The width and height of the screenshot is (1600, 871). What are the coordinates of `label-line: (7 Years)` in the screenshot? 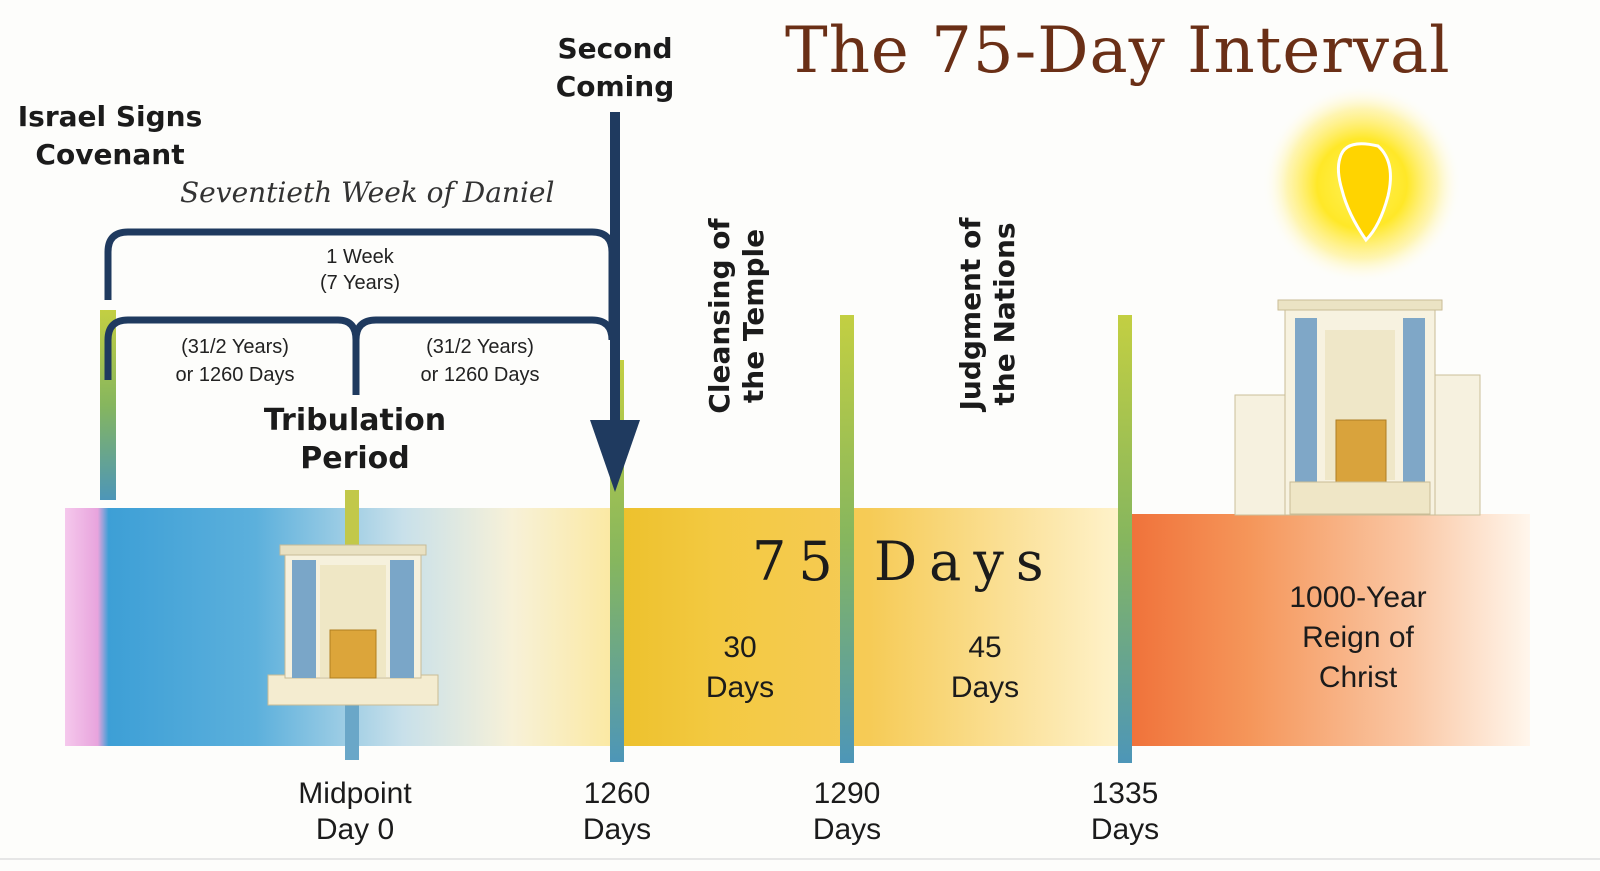 It's located at (360, 283).